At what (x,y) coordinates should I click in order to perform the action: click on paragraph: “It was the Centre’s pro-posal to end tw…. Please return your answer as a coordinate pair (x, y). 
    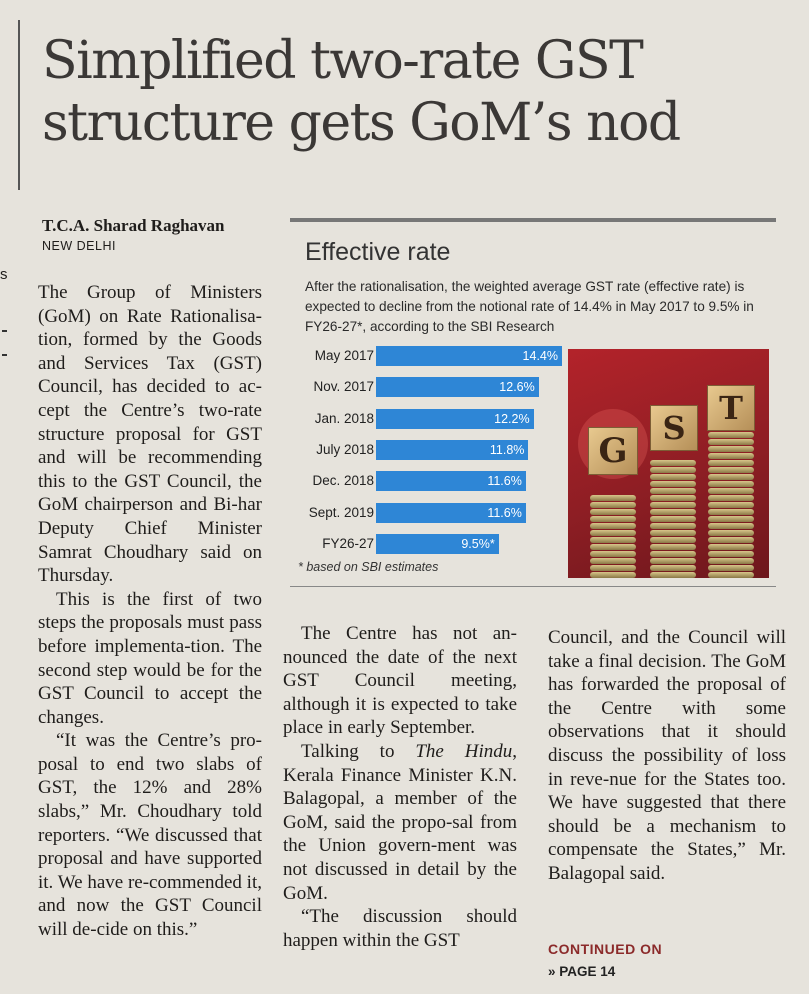
    Looking at the image, I should click on (150, 835).